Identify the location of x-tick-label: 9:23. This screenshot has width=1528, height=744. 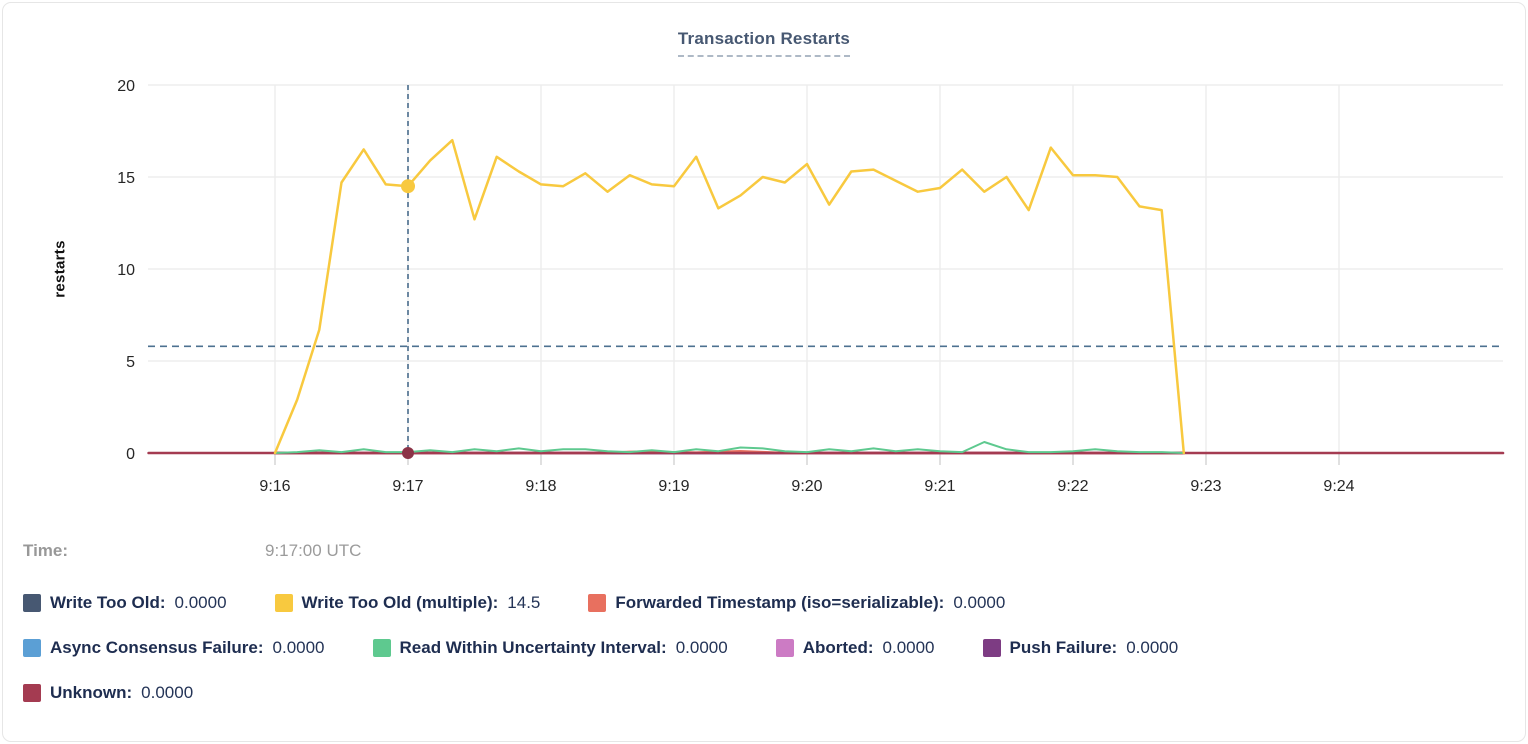
(1205, 486).